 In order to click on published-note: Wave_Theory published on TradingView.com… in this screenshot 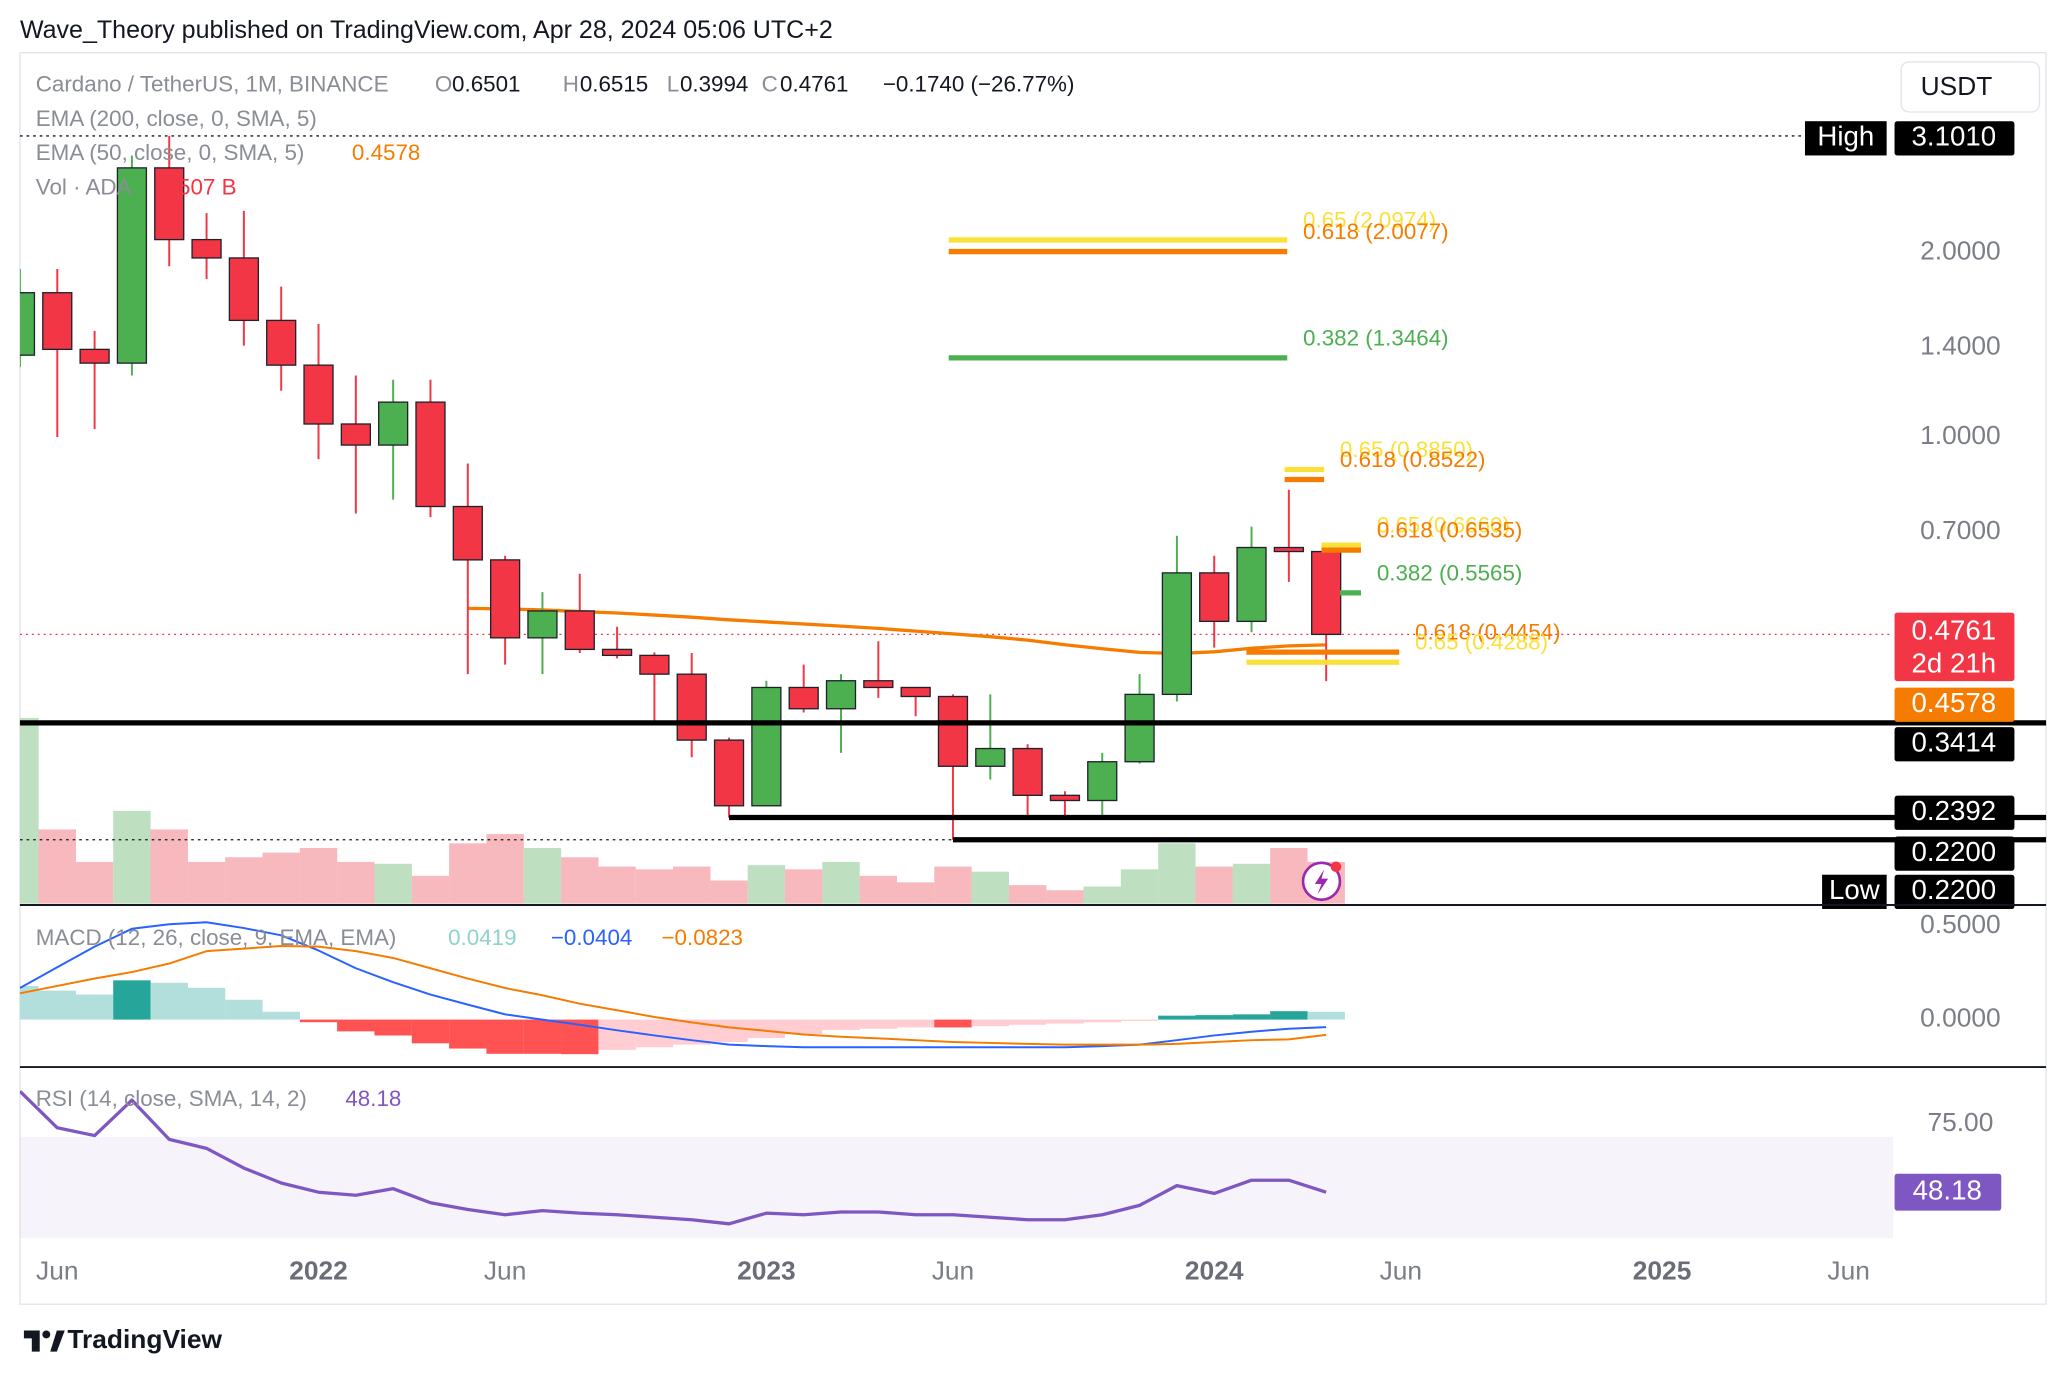, I will do `click(426, 30)`.